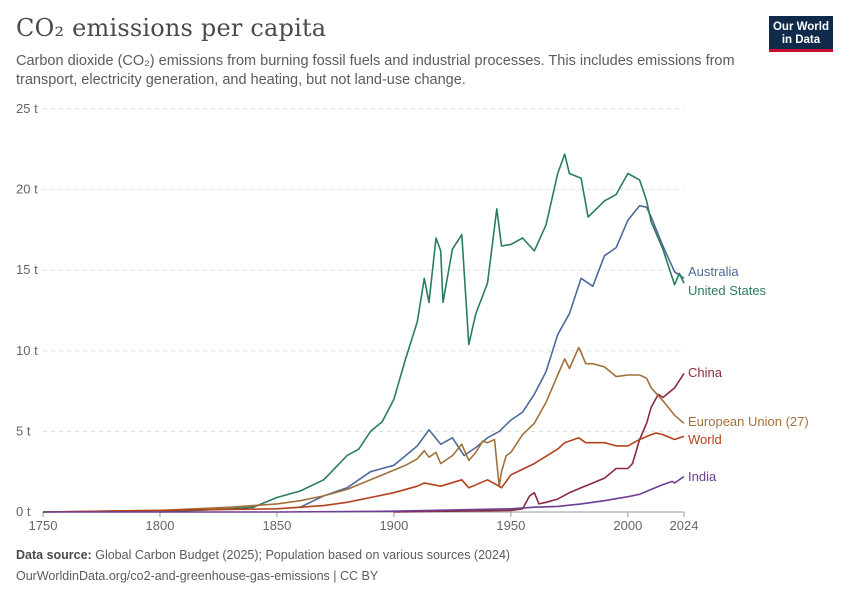  I want to click on y-axis-tick-labels: 0 t 5 t 10 t 15 t 20 t 25 t, so click(27, 310).